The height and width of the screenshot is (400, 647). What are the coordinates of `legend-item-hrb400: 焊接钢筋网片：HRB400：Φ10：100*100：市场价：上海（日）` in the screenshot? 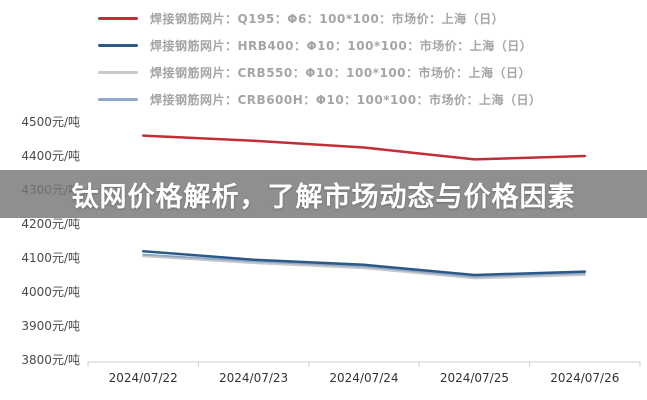 It's located at (320, 45).